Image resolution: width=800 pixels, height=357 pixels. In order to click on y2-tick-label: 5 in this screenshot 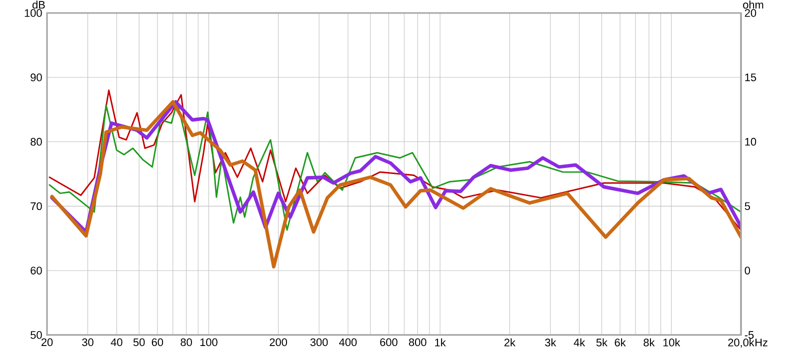, I will do `click(747, 206)`.